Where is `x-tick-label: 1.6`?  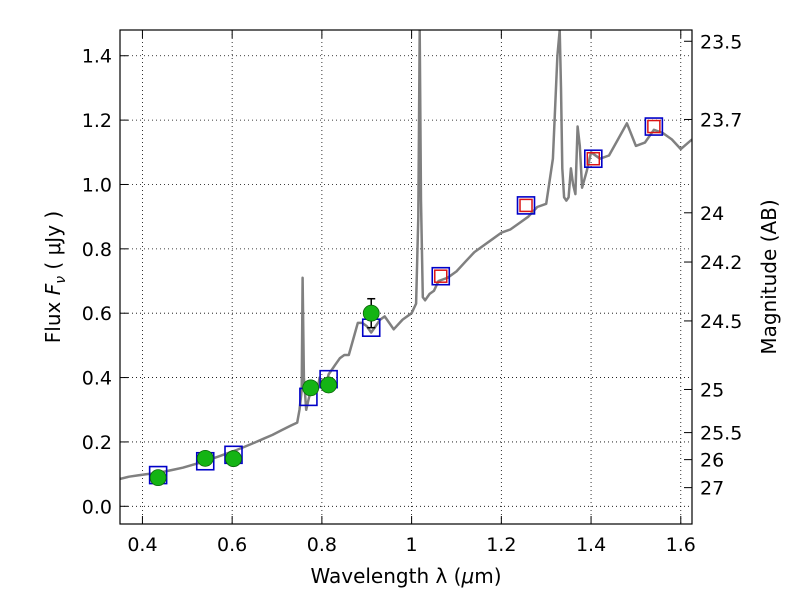
x-tick-label: 1.6 is located at coordinates (681, 545).